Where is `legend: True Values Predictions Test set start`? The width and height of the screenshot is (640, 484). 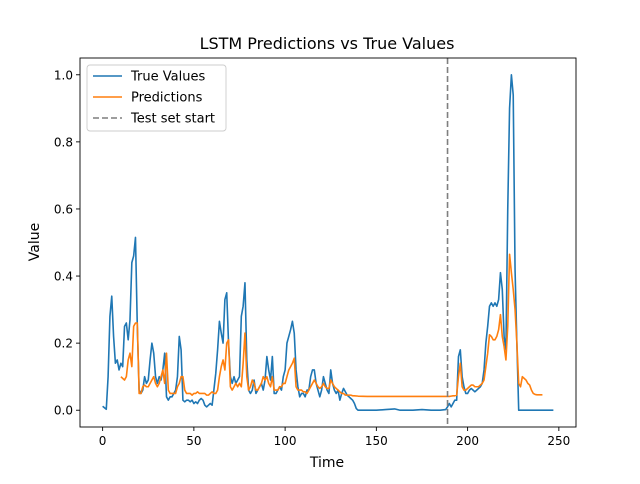
legend: True Values Predictions Test set start is located at coordinates (156, 98).